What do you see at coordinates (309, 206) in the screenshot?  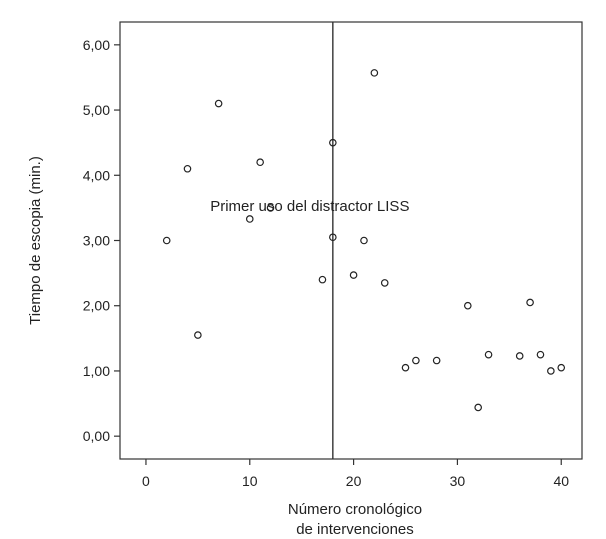 I see `reference-line-label: Primer uso del distractor LISS` at bounding box center [309, 206].